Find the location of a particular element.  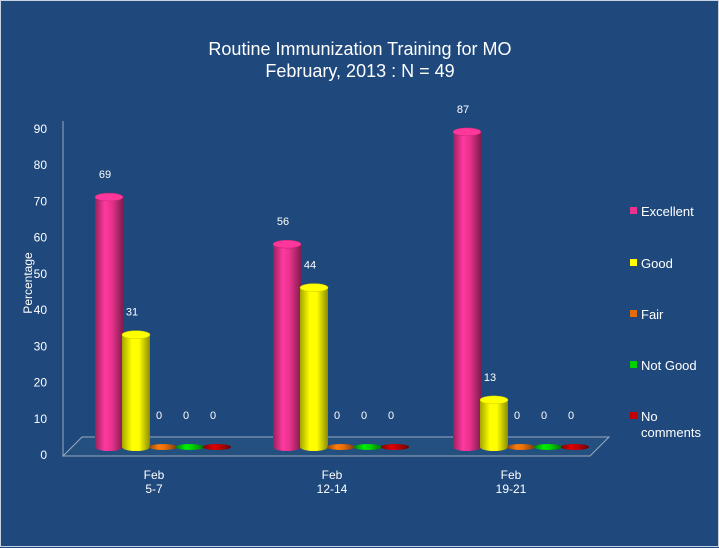

y-tick-label: 10 is located at coordinates (41, 419).